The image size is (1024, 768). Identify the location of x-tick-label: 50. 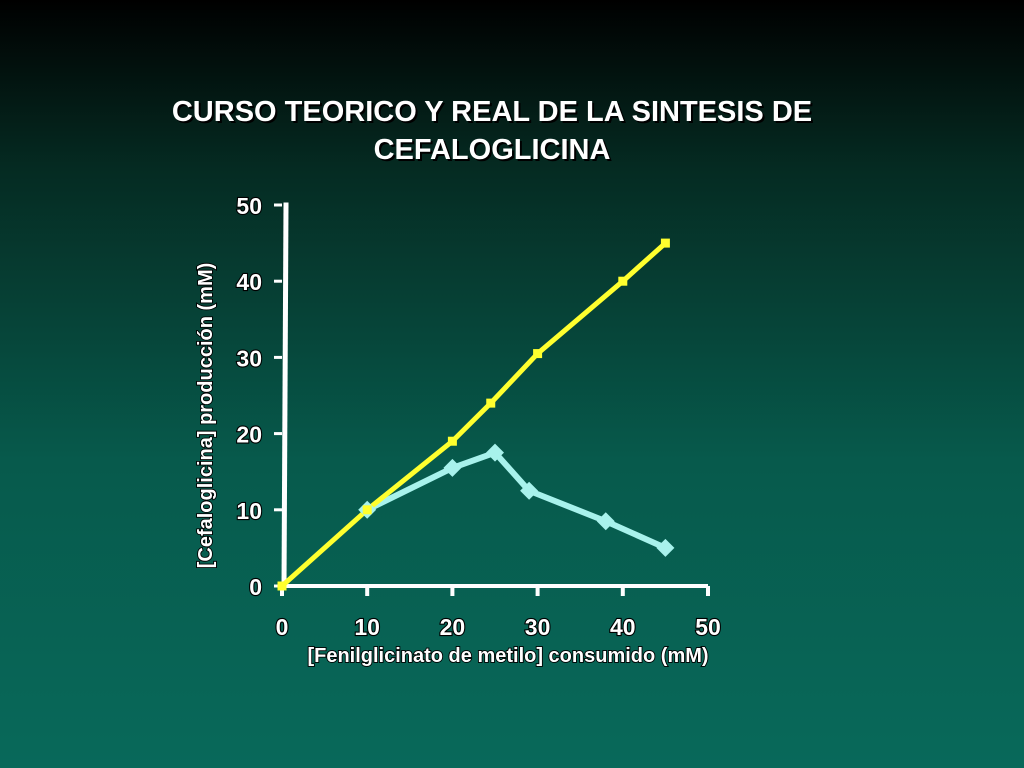
(708, 627).